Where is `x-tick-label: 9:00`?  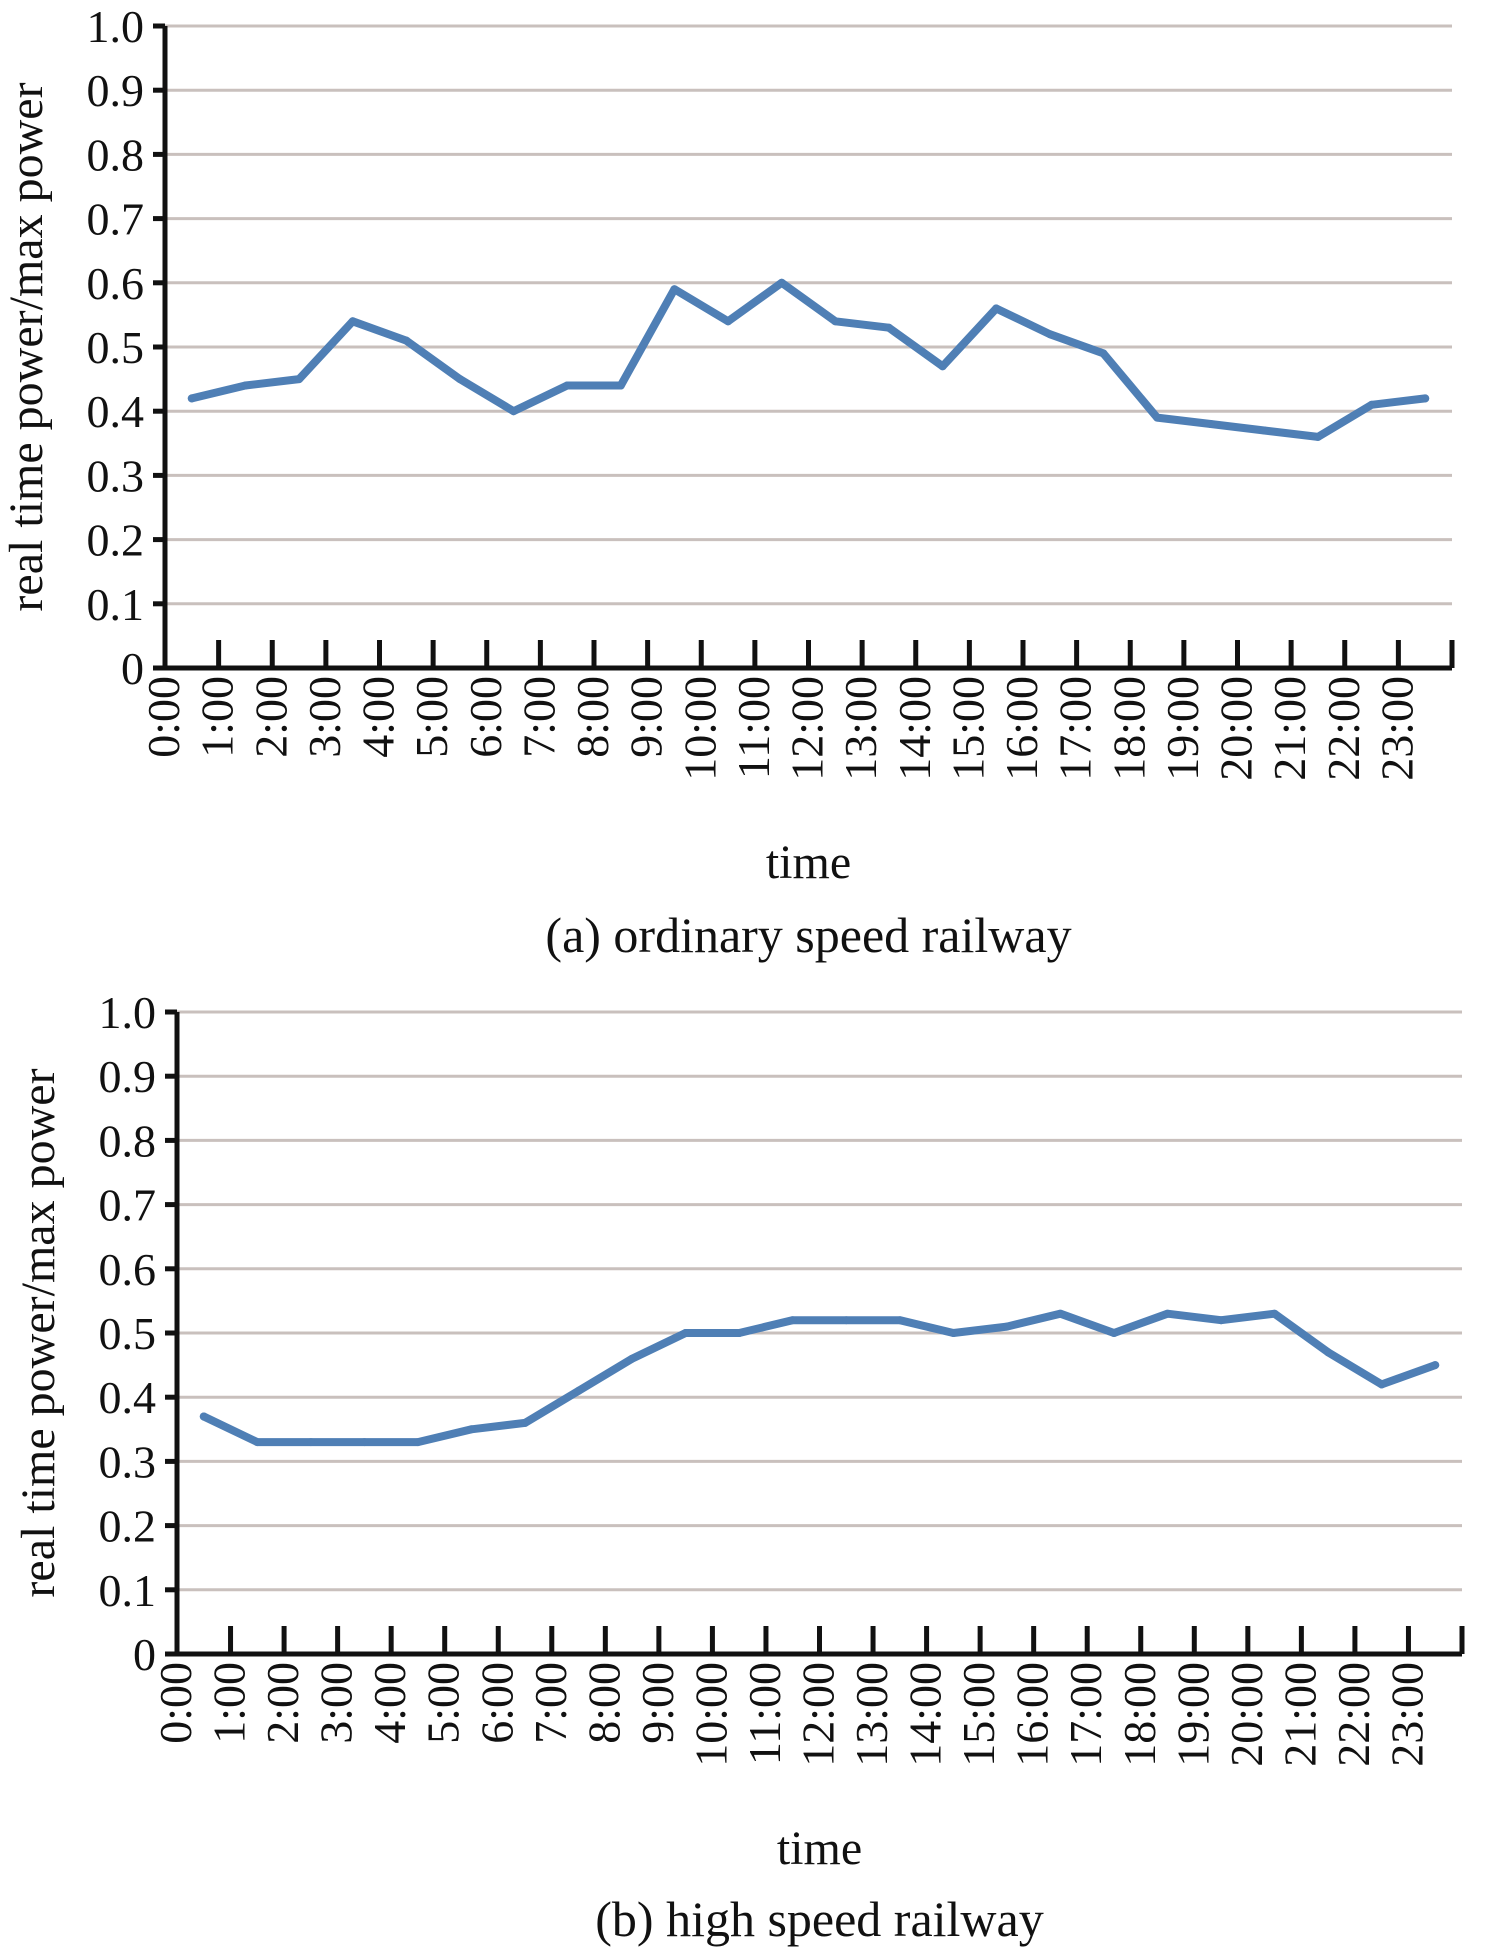 x-tick-label: 9:00 is located at coordinates (657, 1703).